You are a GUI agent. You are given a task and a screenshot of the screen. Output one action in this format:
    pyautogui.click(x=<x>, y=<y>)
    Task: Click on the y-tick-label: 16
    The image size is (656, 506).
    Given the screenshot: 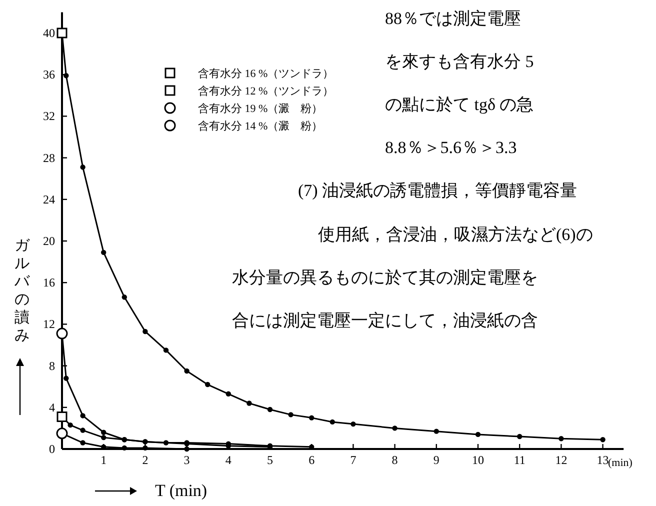 What is the action you would take?
    pyautogui.click(x=49, y=283)
    